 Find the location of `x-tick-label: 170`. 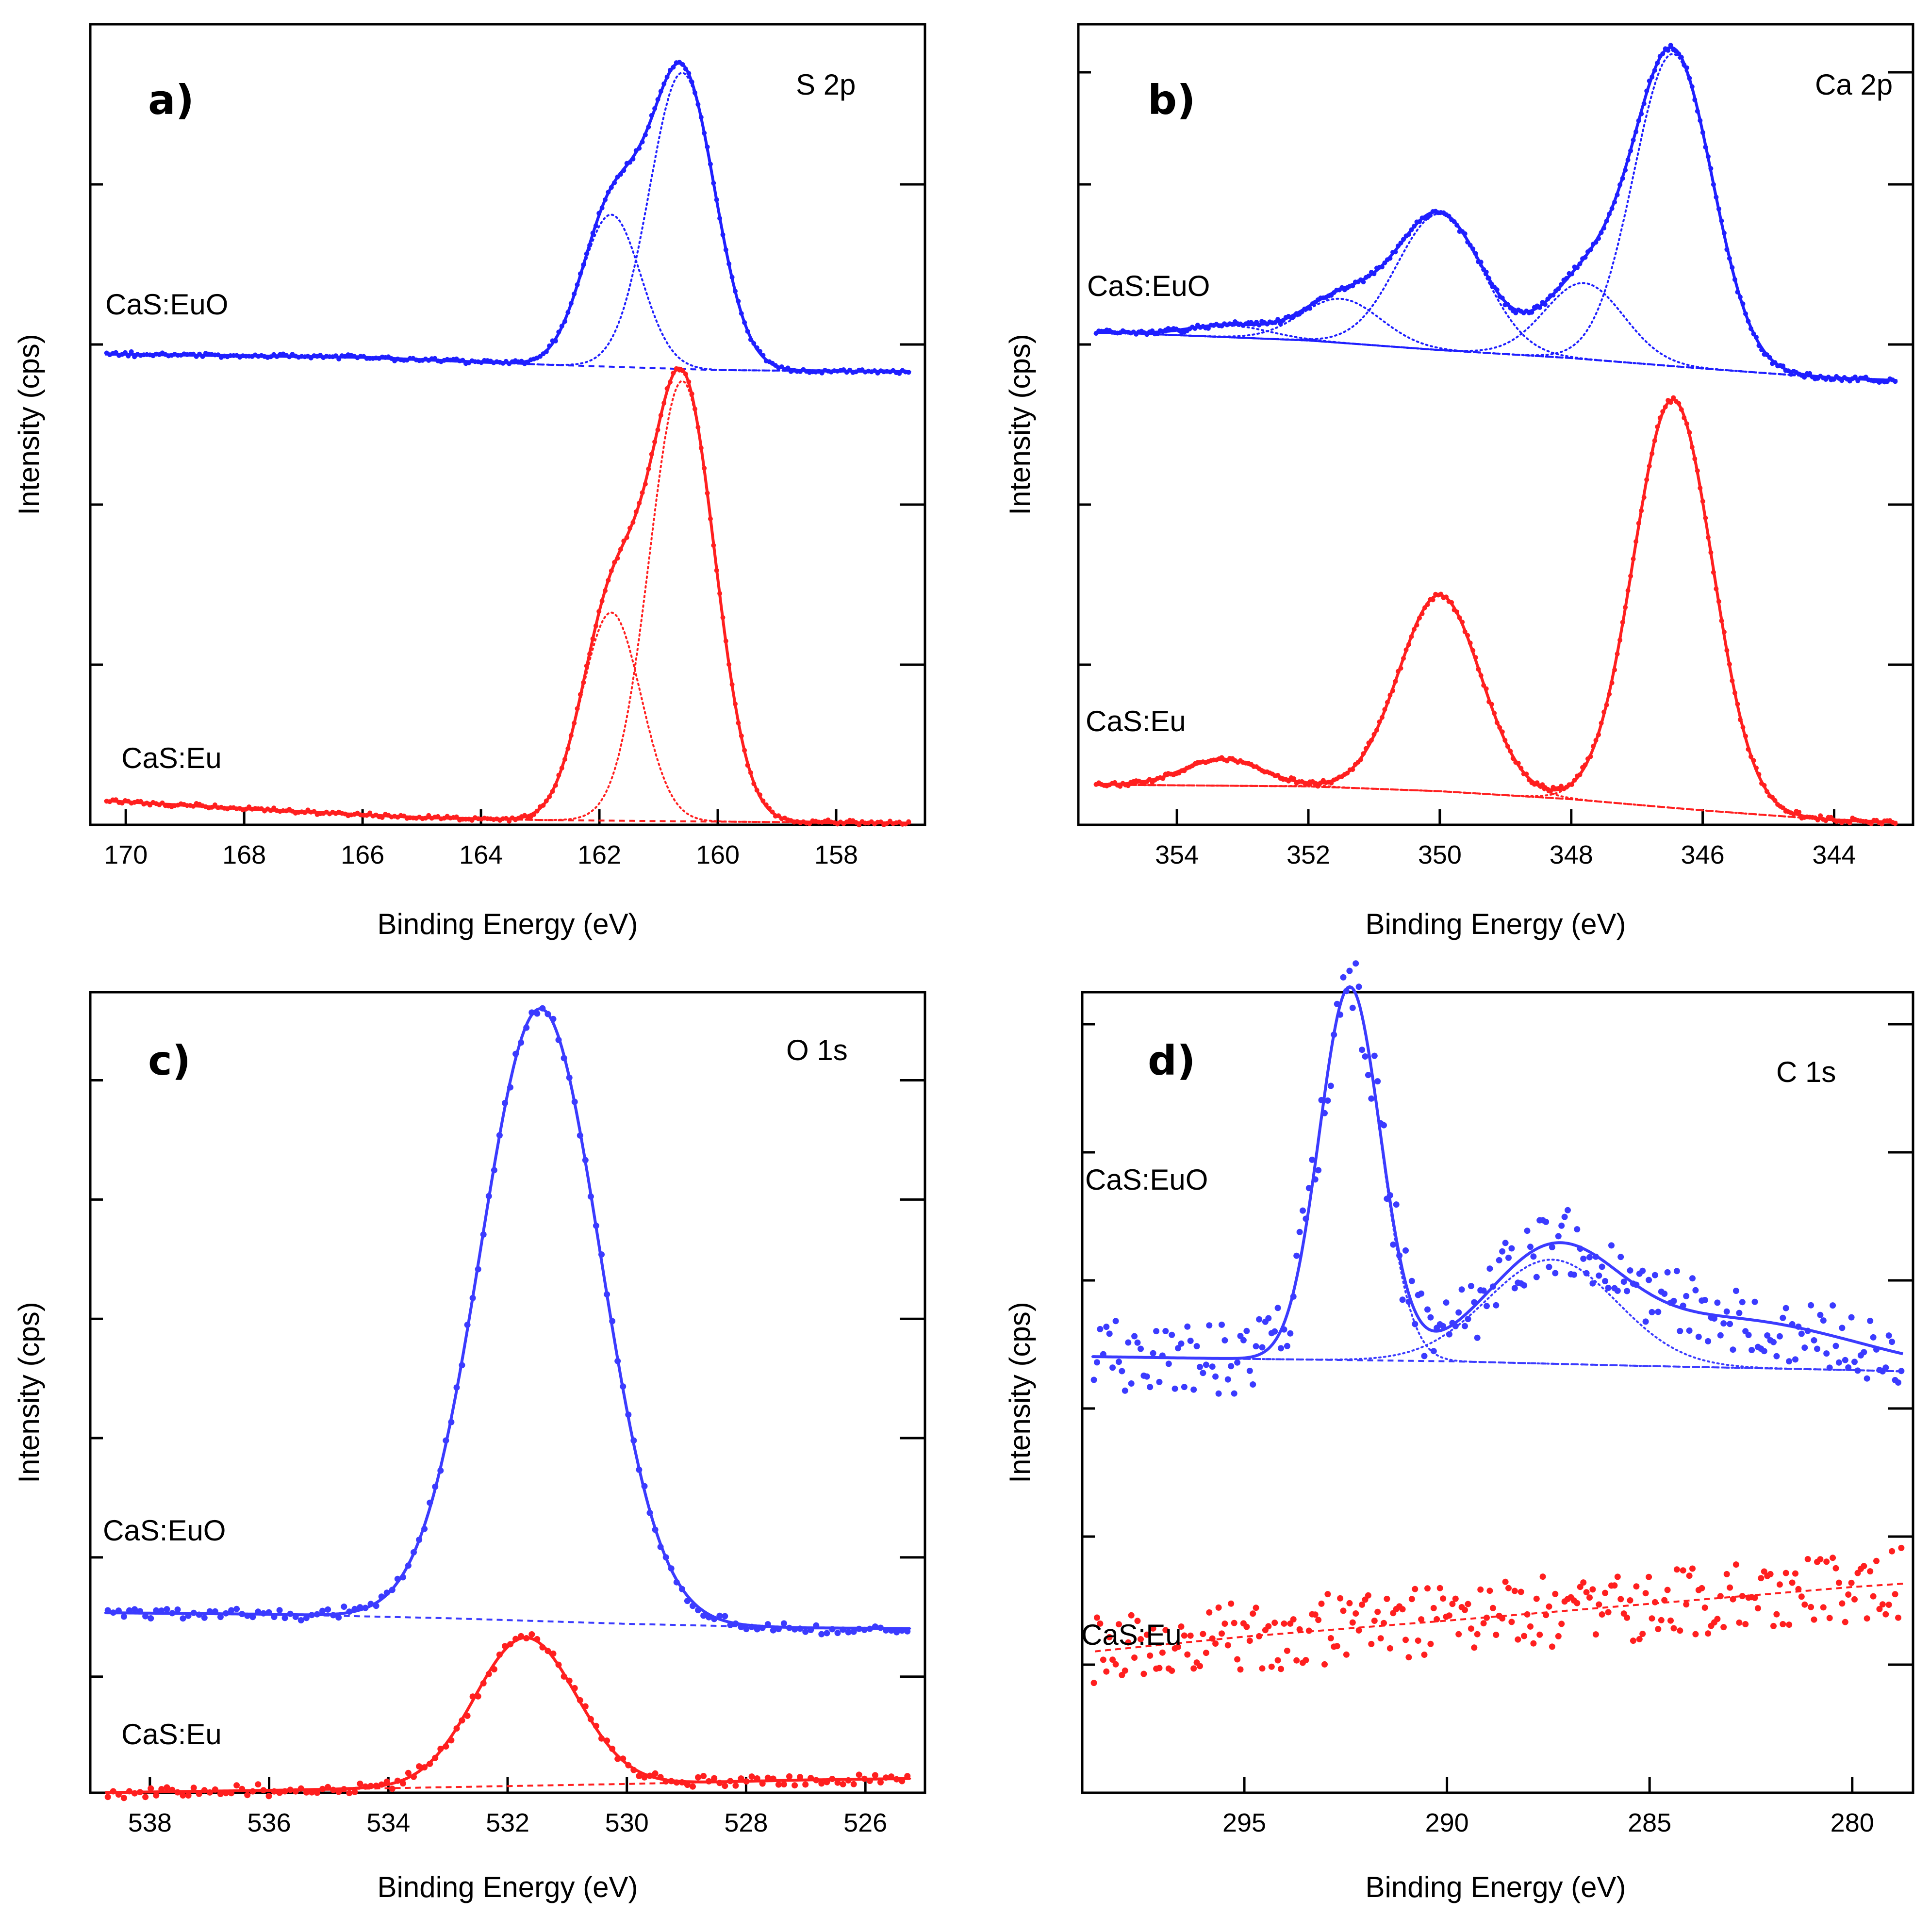

x-tick-label: 170 is located at coordinates (126, 854).